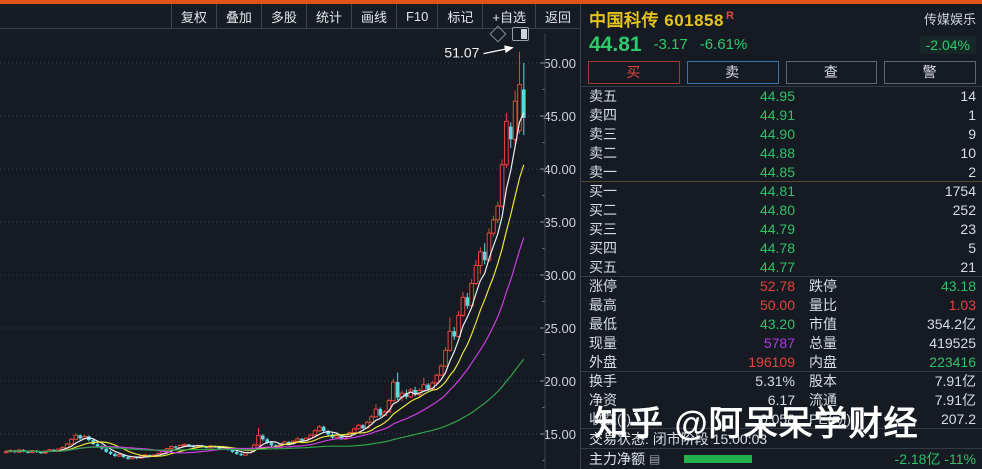  I want to click on trade-buttons: 买 卖 查 警, so click(781, 72).